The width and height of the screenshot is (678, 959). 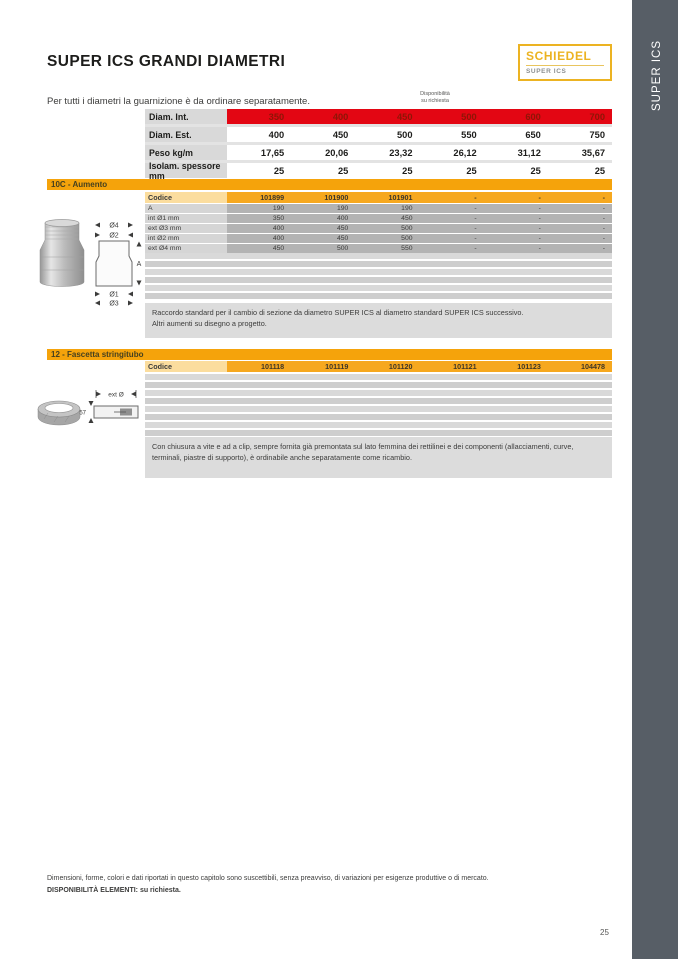 I want to click on table-cell: 26,12, so click(x=465, y=152).